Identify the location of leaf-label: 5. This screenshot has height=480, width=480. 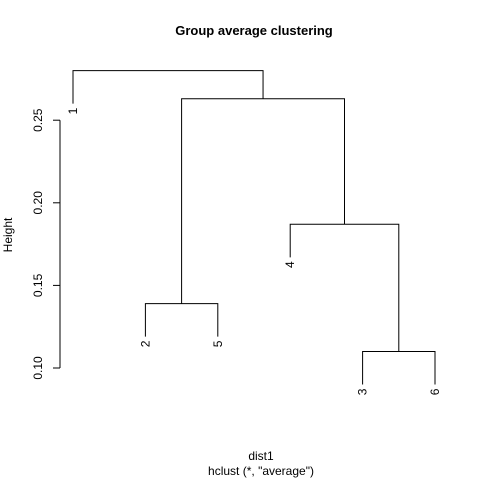
(218, 343).